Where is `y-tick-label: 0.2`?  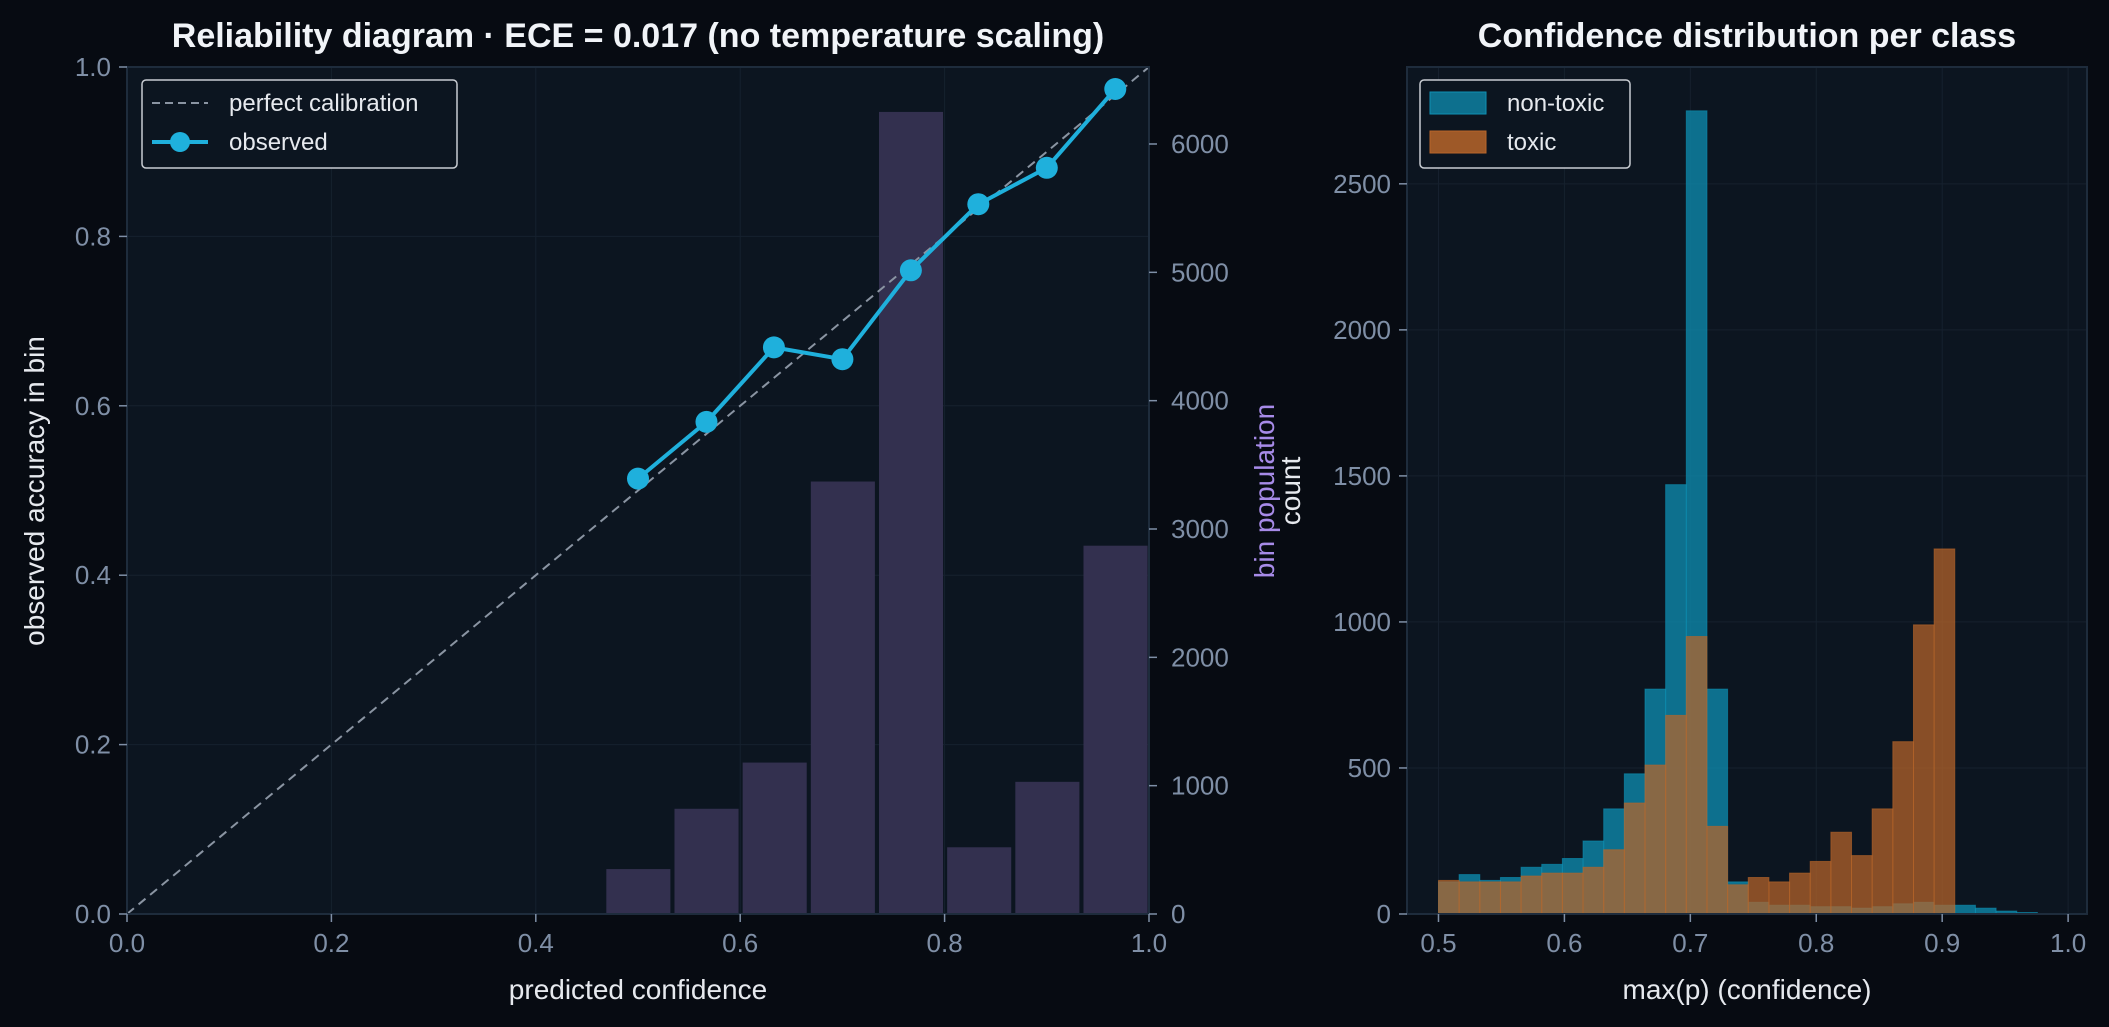 y-tick-label: 0.2 is located at coordinates (93, 745).